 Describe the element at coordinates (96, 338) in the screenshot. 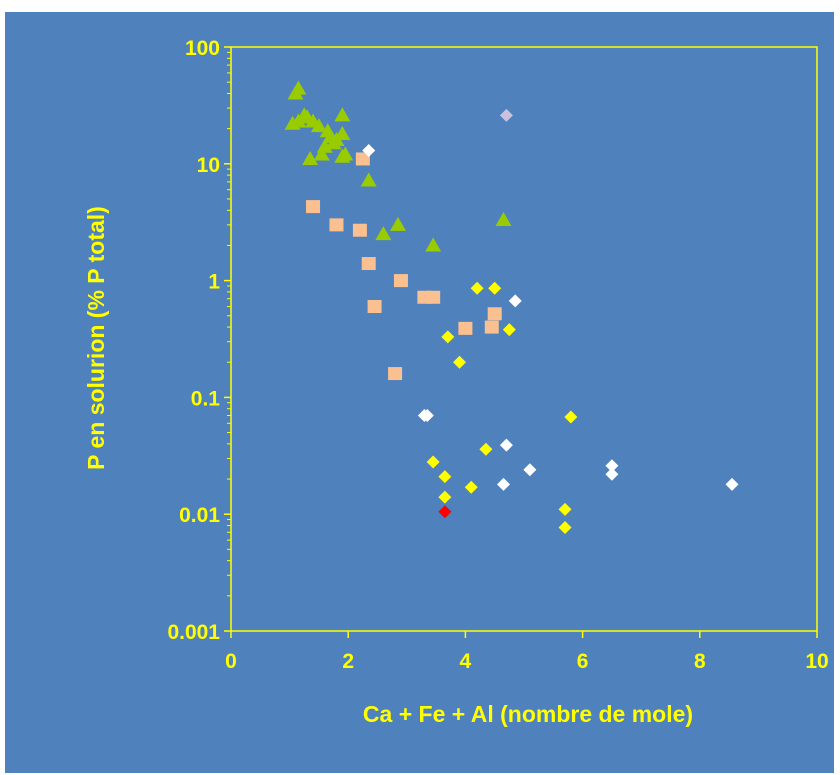

I see `y-axis-title: P en solurion (% P total)` at that location.